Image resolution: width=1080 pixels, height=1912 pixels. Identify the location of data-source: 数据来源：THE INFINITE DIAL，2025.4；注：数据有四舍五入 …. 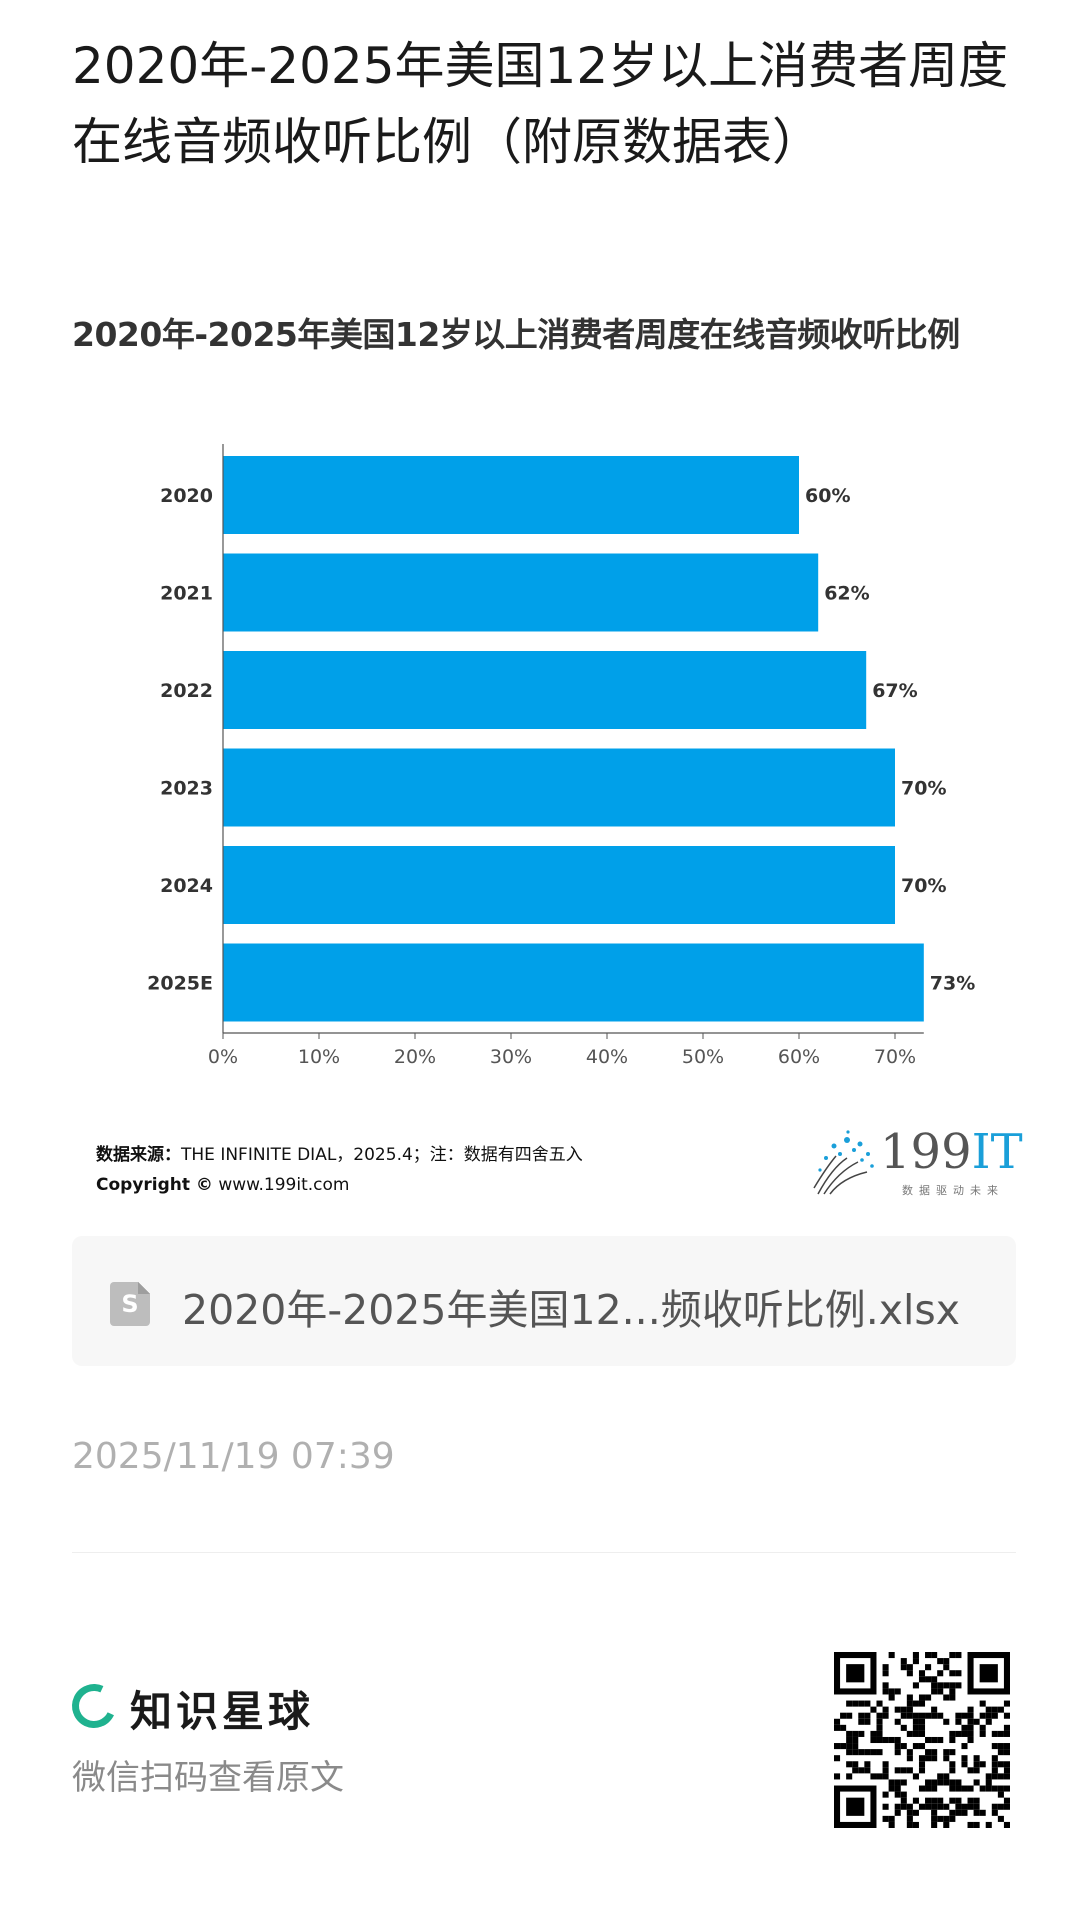
(339, 1170).